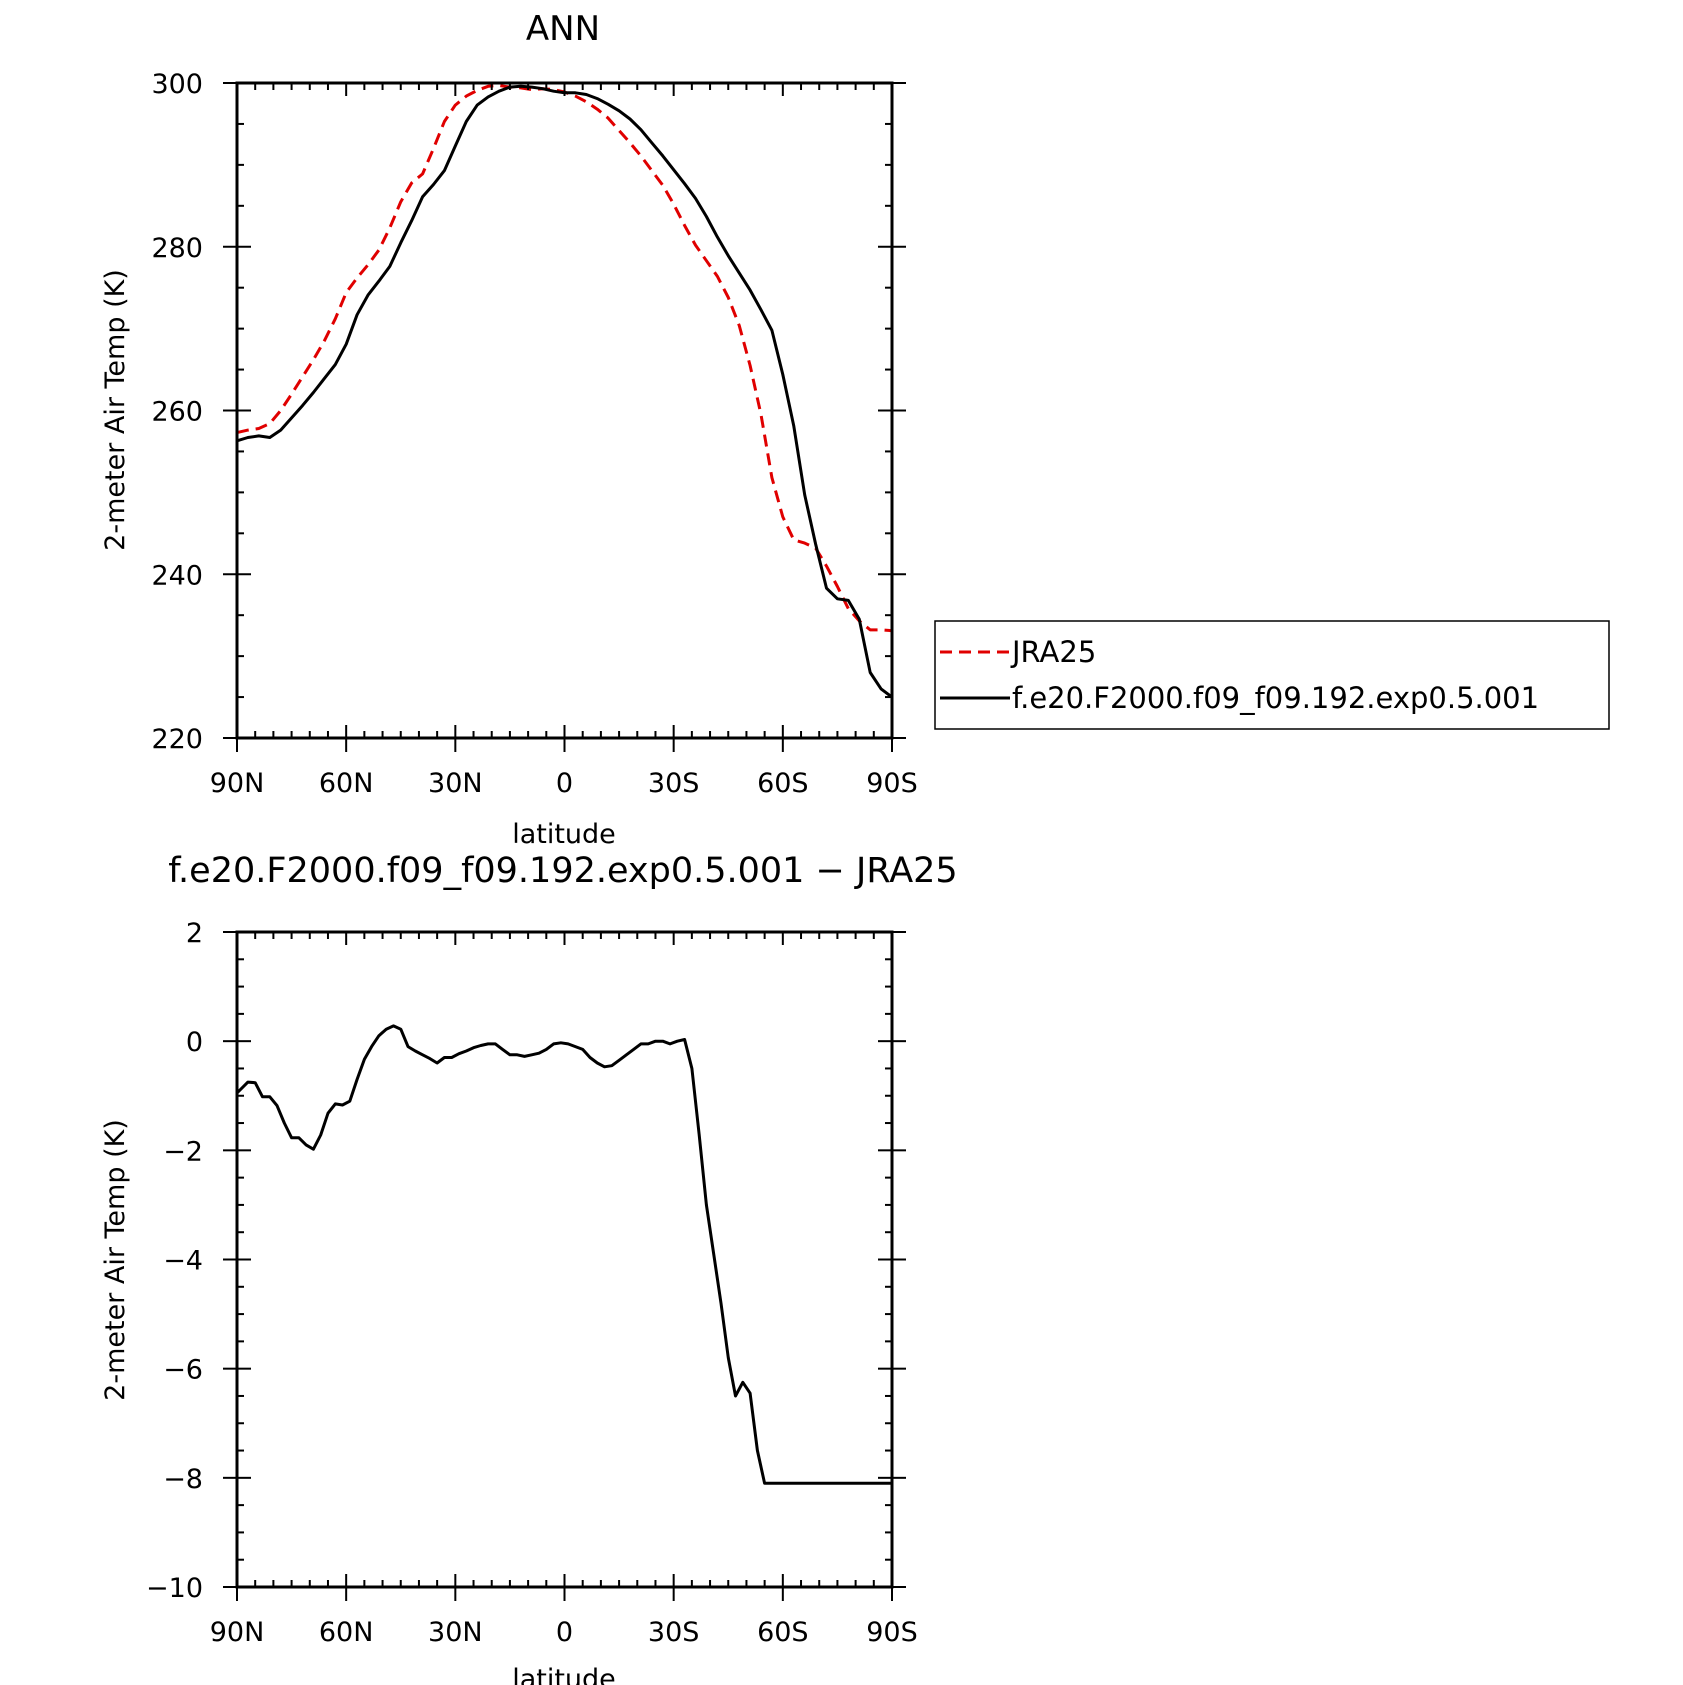  Describe the element at coordinates (892, 1632) in the screenshot. I see `bottom-x-tick-label: 90S` at that location.